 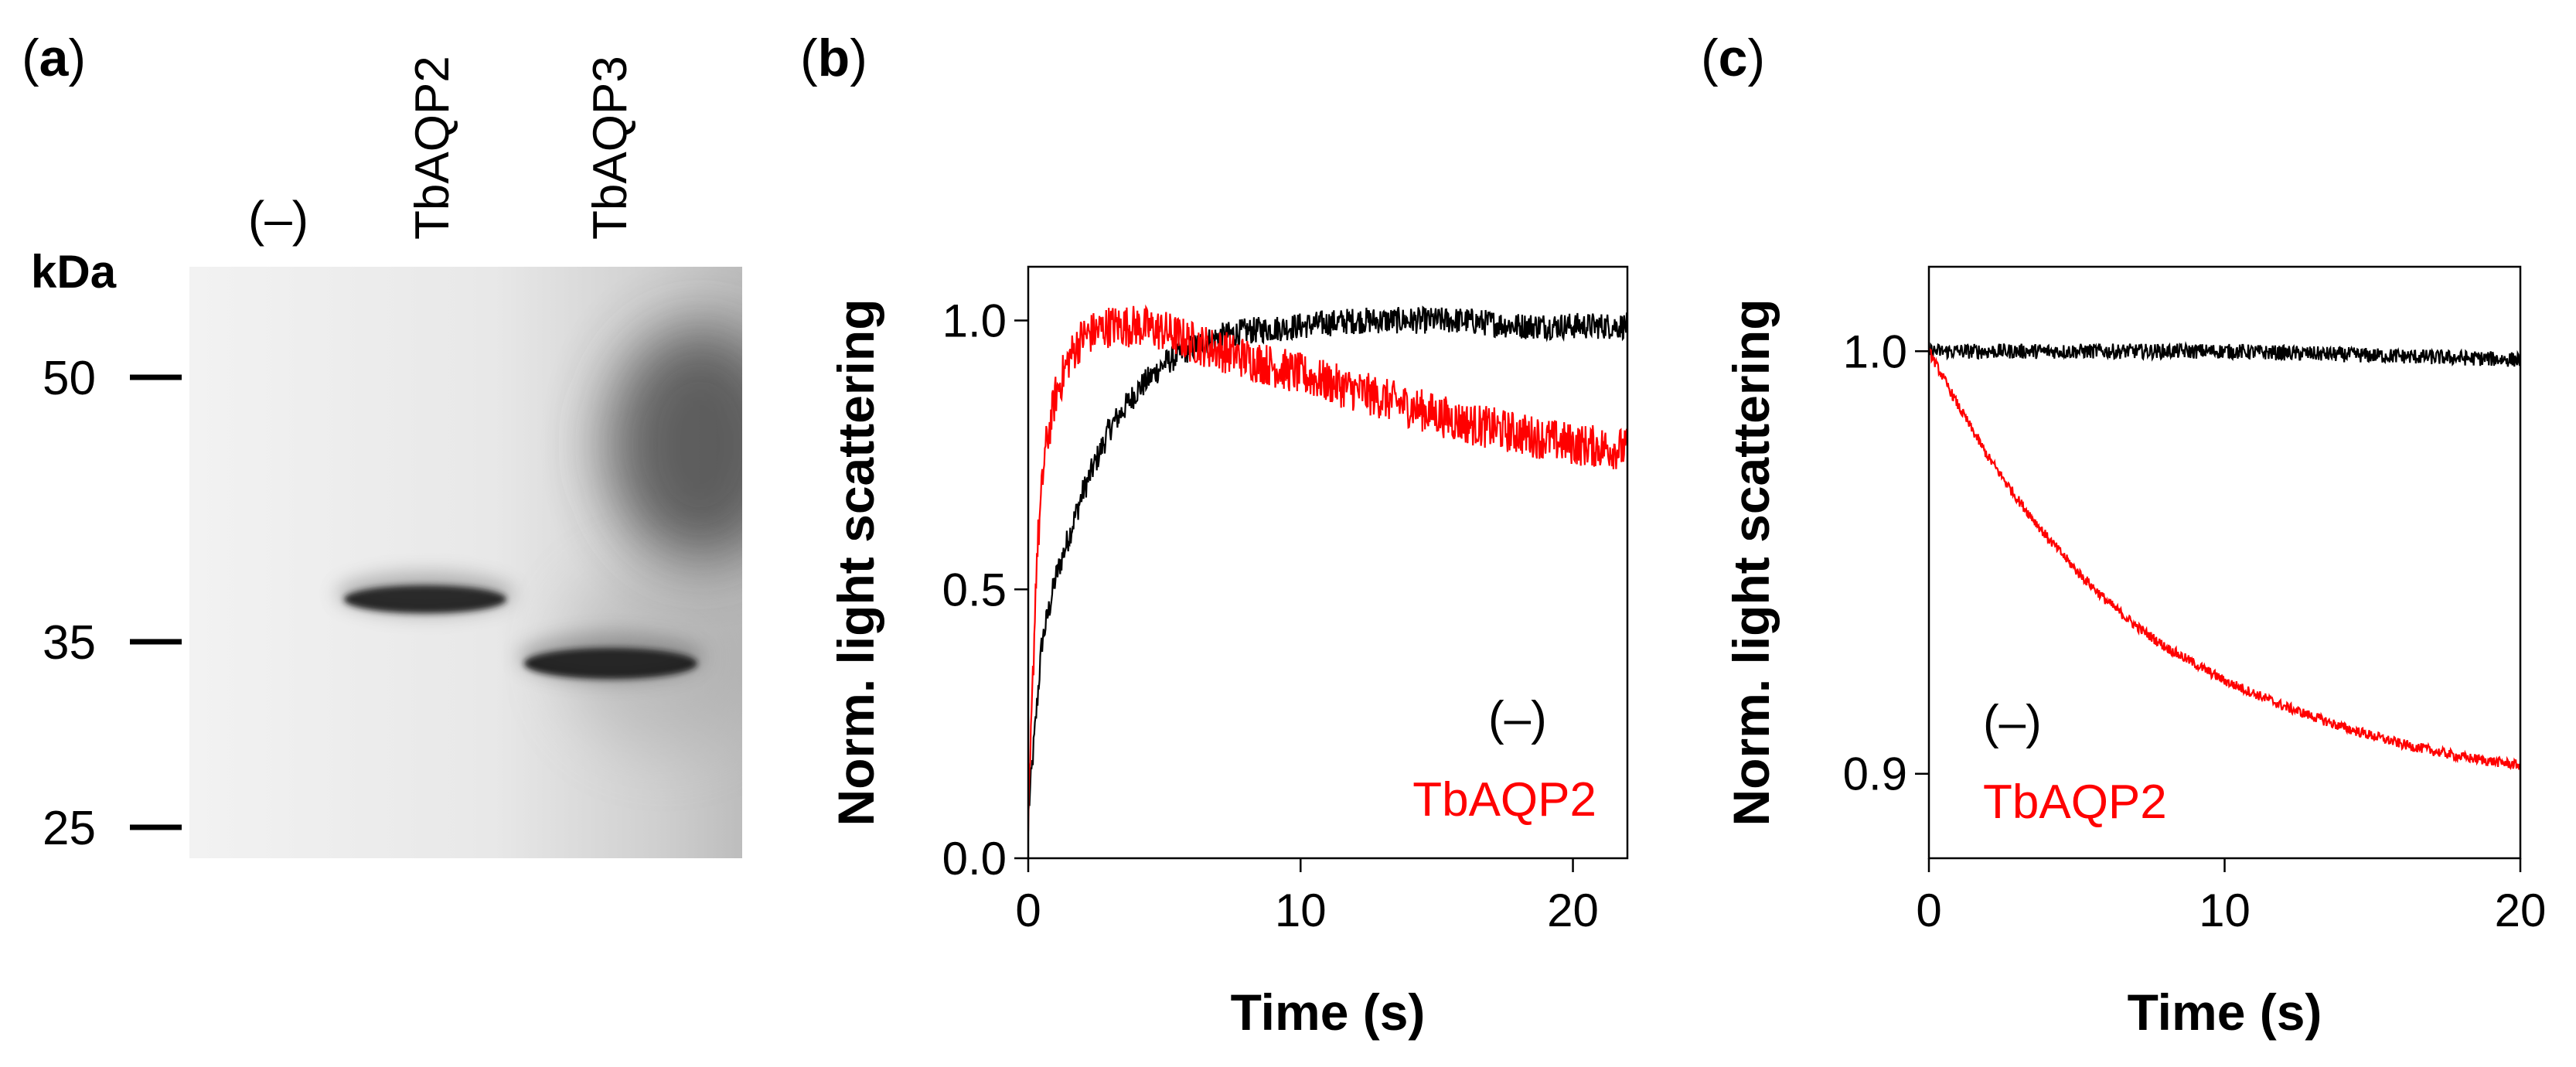 I want to click on lane-label-control: (–), so click(x=278, y=219).